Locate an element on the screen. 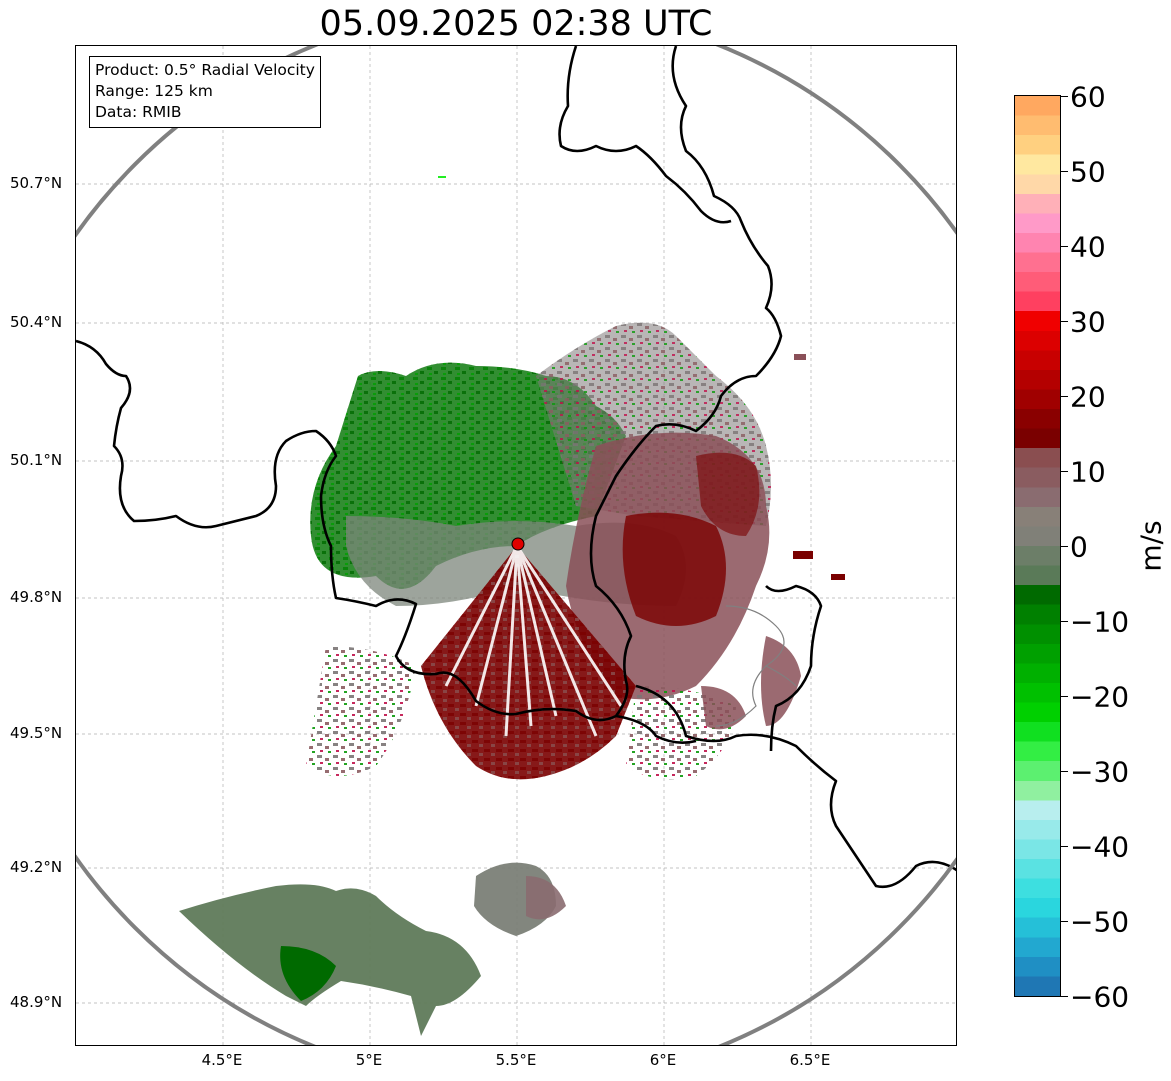 The image size is (1171, 1081). radar-site-marker is located at coordinates (518, 544).